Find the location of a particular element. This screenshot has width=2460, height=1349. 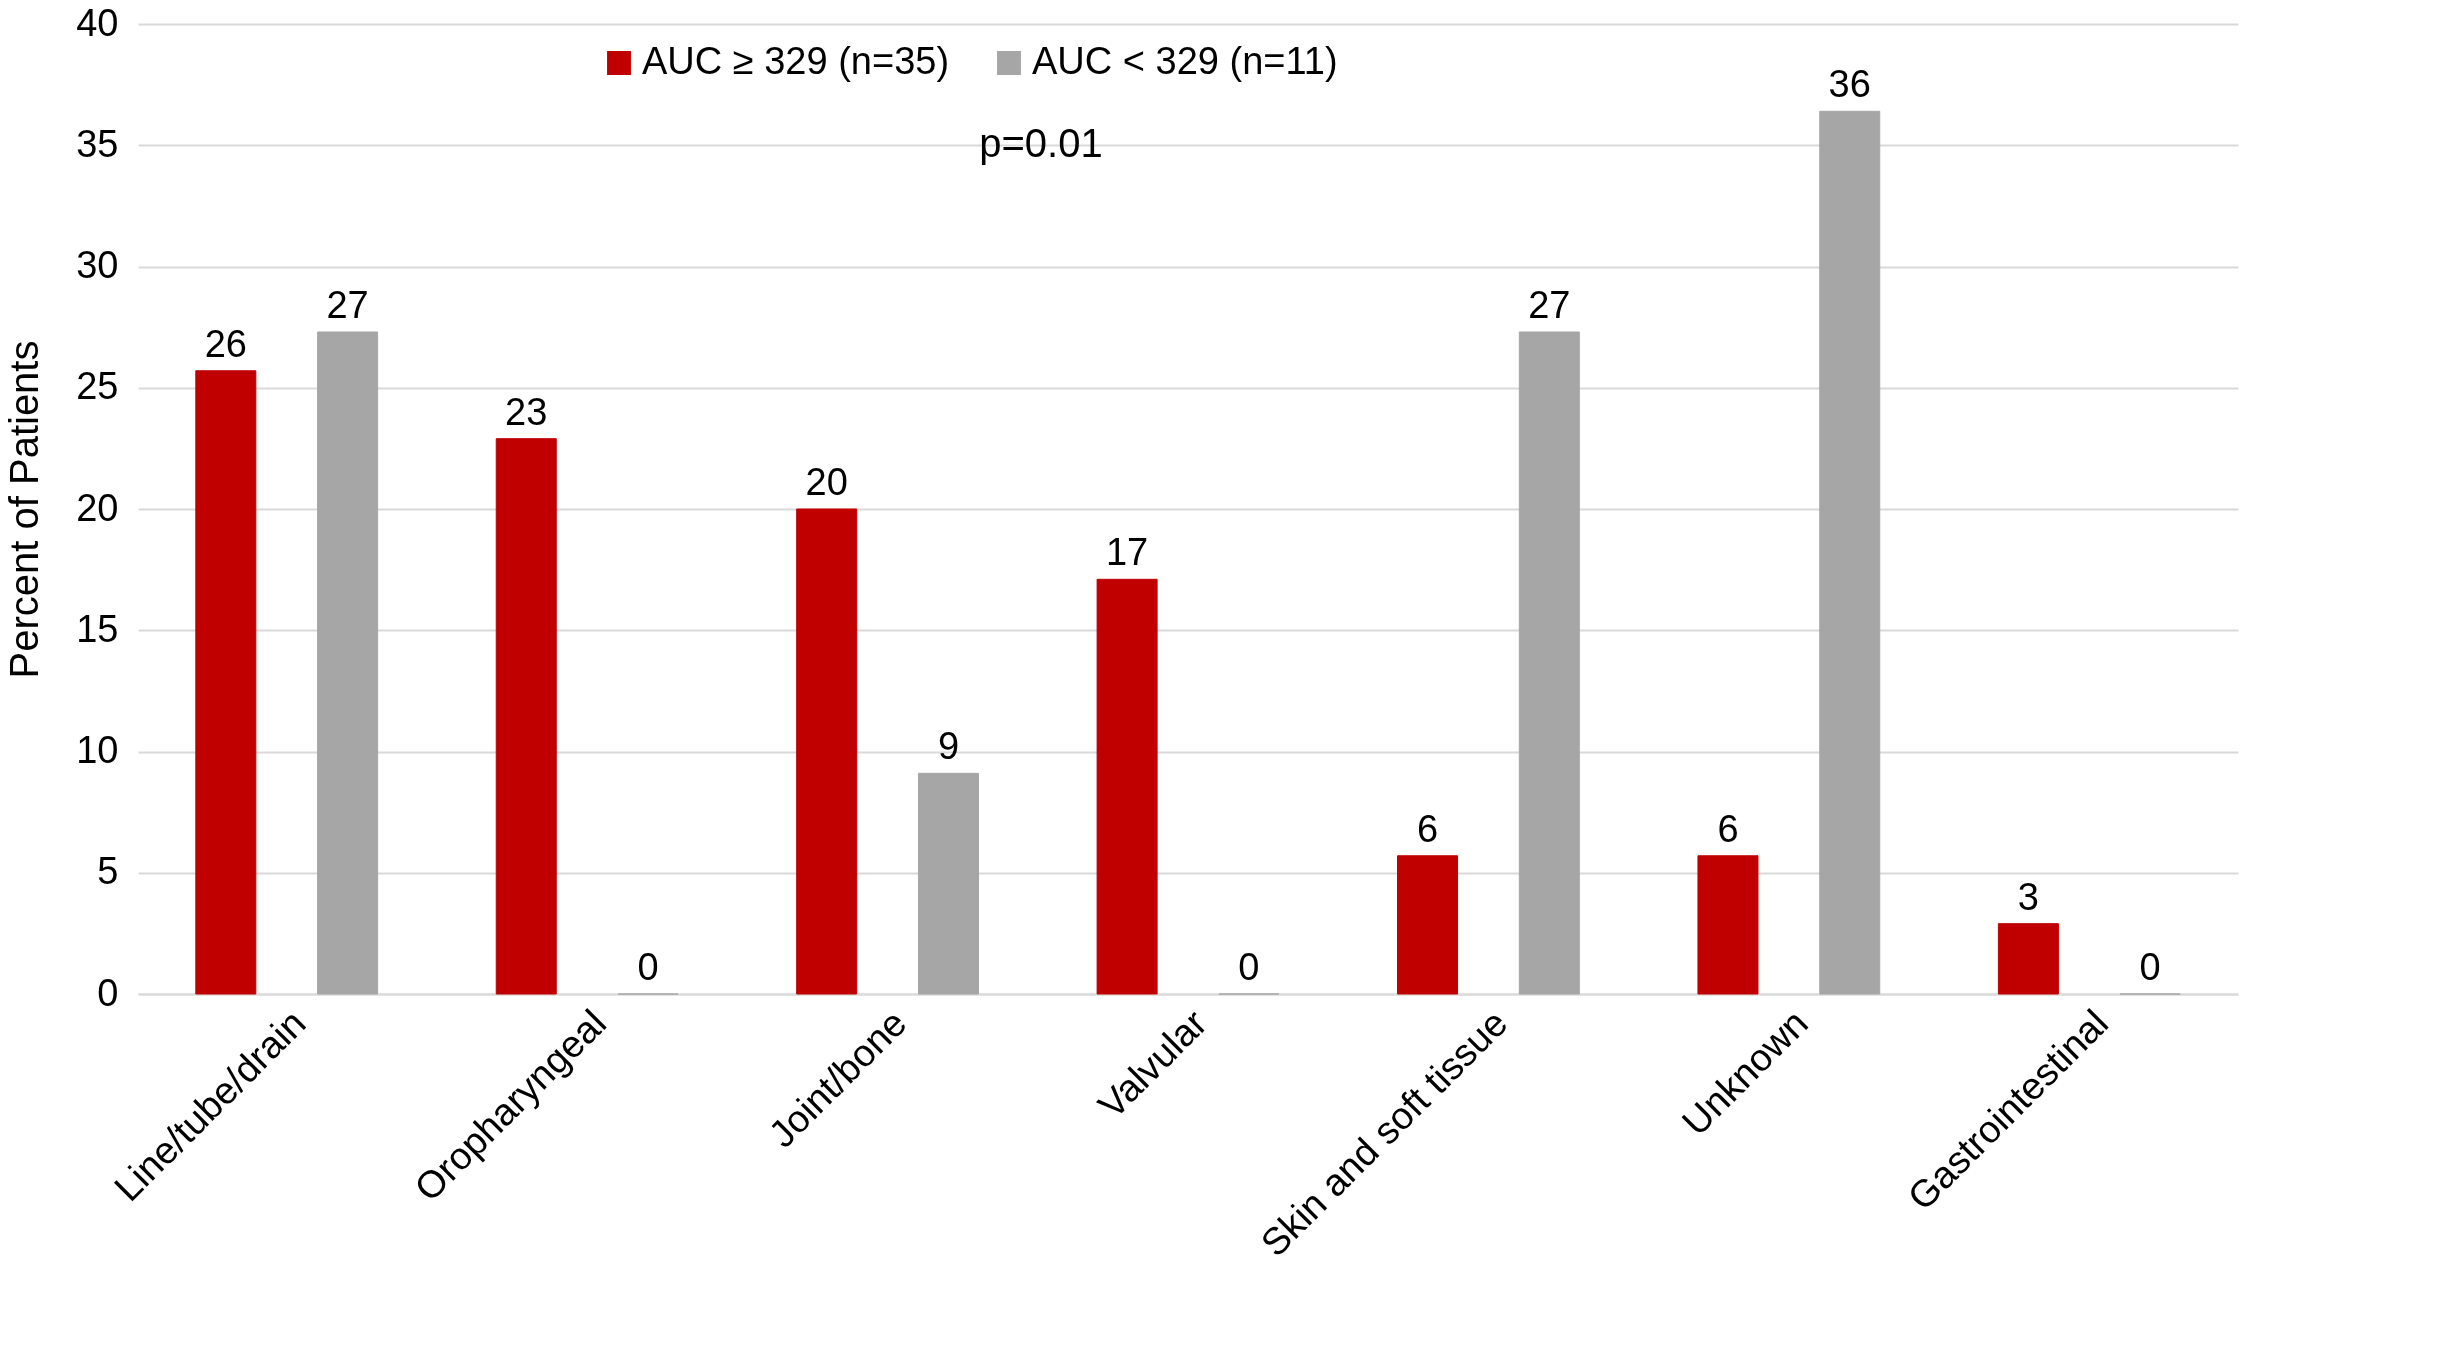

y-tick-label: 35 is located at coordinates (97, 143).